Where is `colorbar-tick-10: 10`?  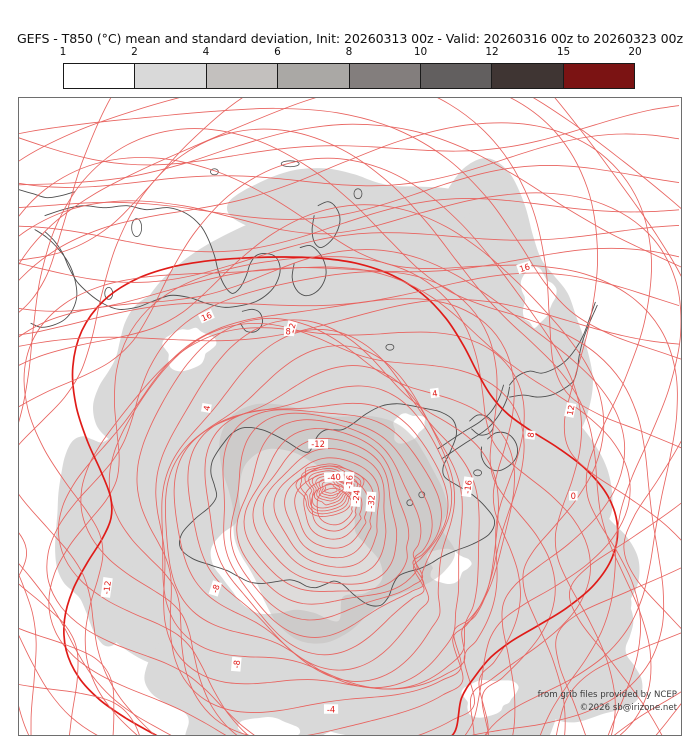 colorbar-tick-10: 10 is located at coordinates (420, 52).